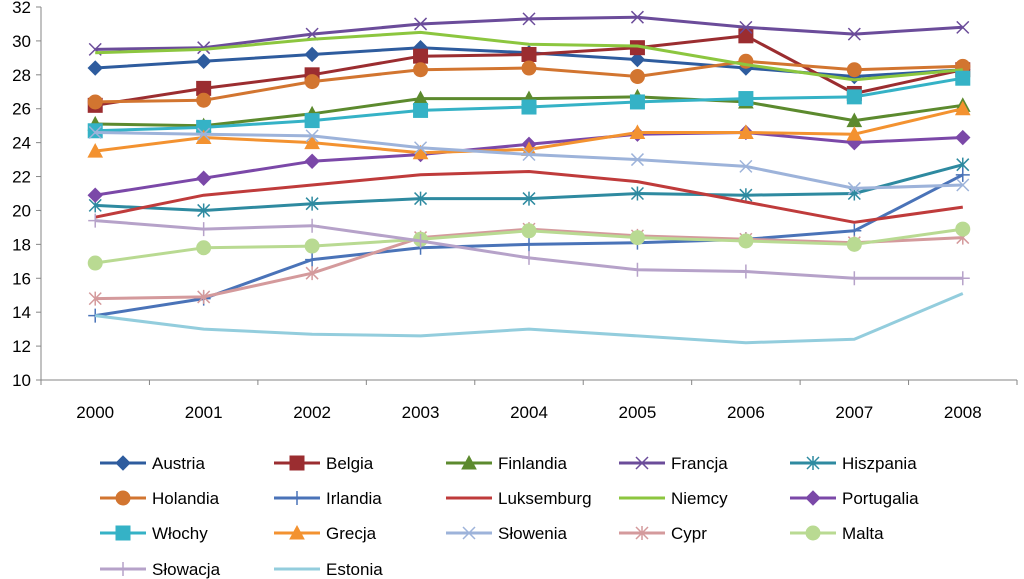  I want to click on series-Słowacja, so click(529, 249).